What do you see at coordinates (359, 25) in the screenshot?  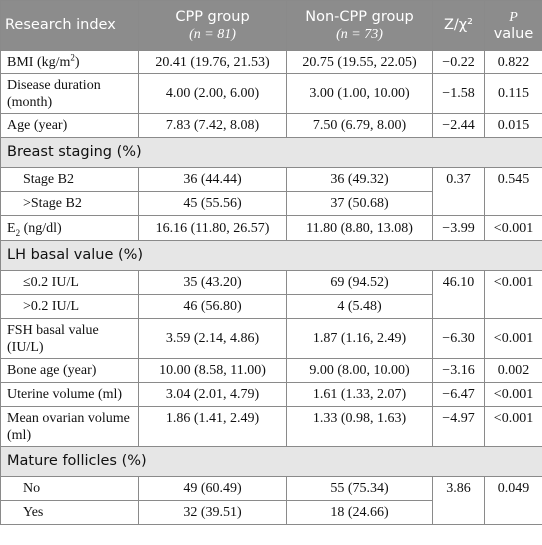 I see `header-non-cpp-group: Non-CPP group (n = 73)` at bounding box center [359, 25].